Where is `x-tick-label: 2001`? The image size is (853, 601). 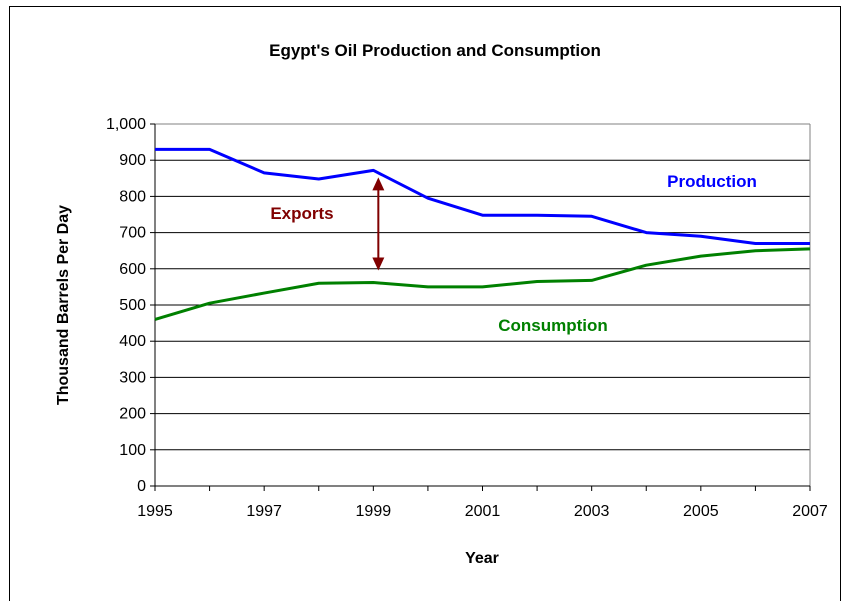
x-tick-label: 2001 is located at coordinates (483, 511).